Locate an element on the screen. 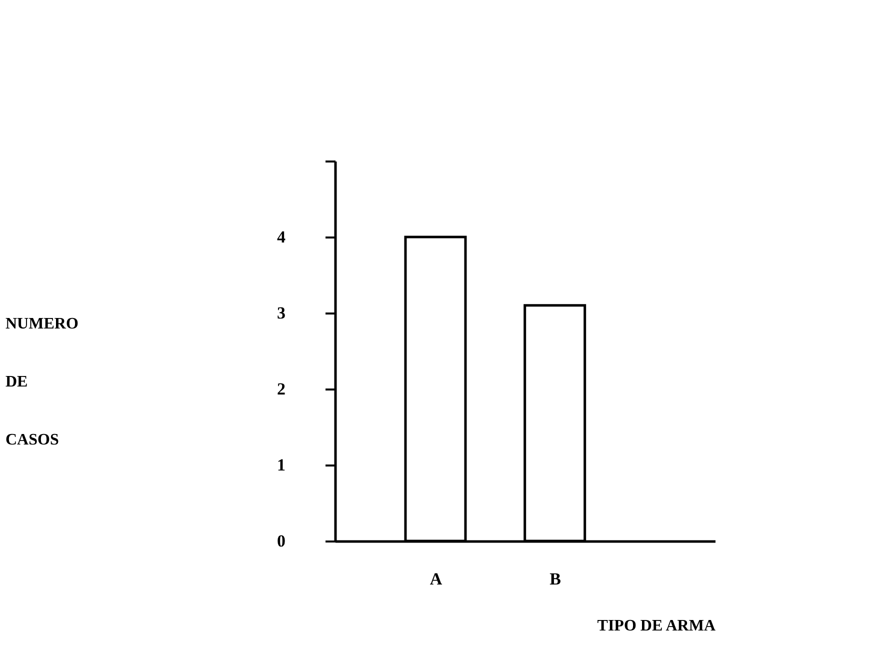 Image resolution: width=886 pixels, height=657 pixels. text: NUMERO DE CASOS is located at coordinates (42, 382).